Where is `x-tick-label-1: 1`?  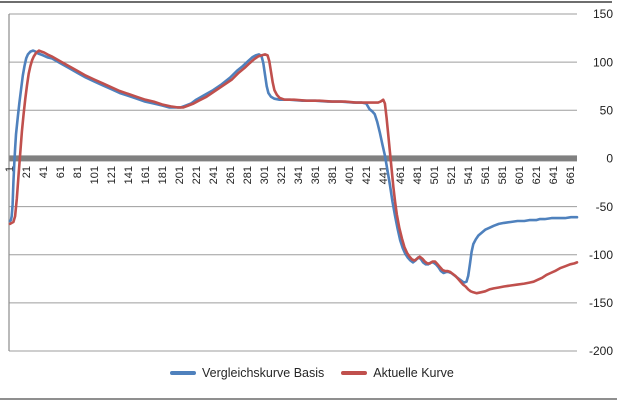 x-tick-label-1: 1 is located at coordinates (10, 169).